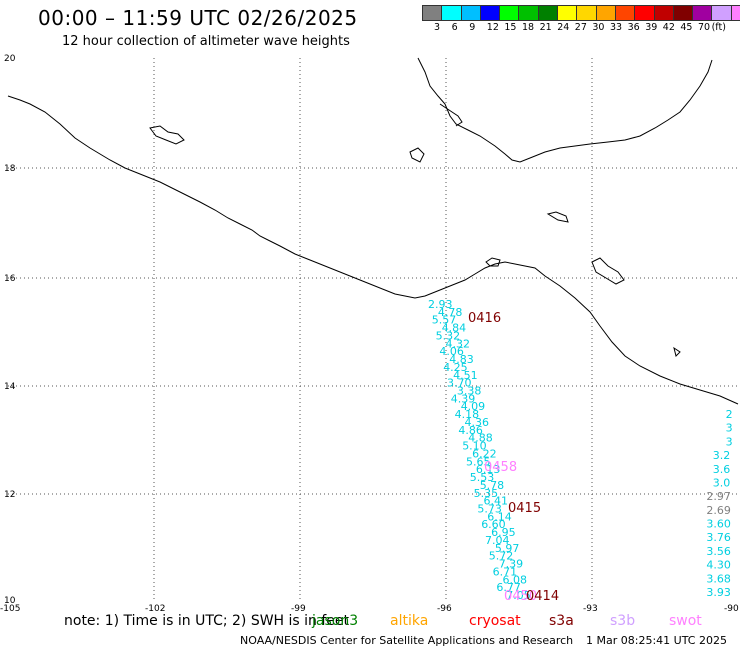 This screenshot has height=650, width=740. Describe the element at coordinates (10, 279) in the screenshot. I see `lat-label: 16` at that location.